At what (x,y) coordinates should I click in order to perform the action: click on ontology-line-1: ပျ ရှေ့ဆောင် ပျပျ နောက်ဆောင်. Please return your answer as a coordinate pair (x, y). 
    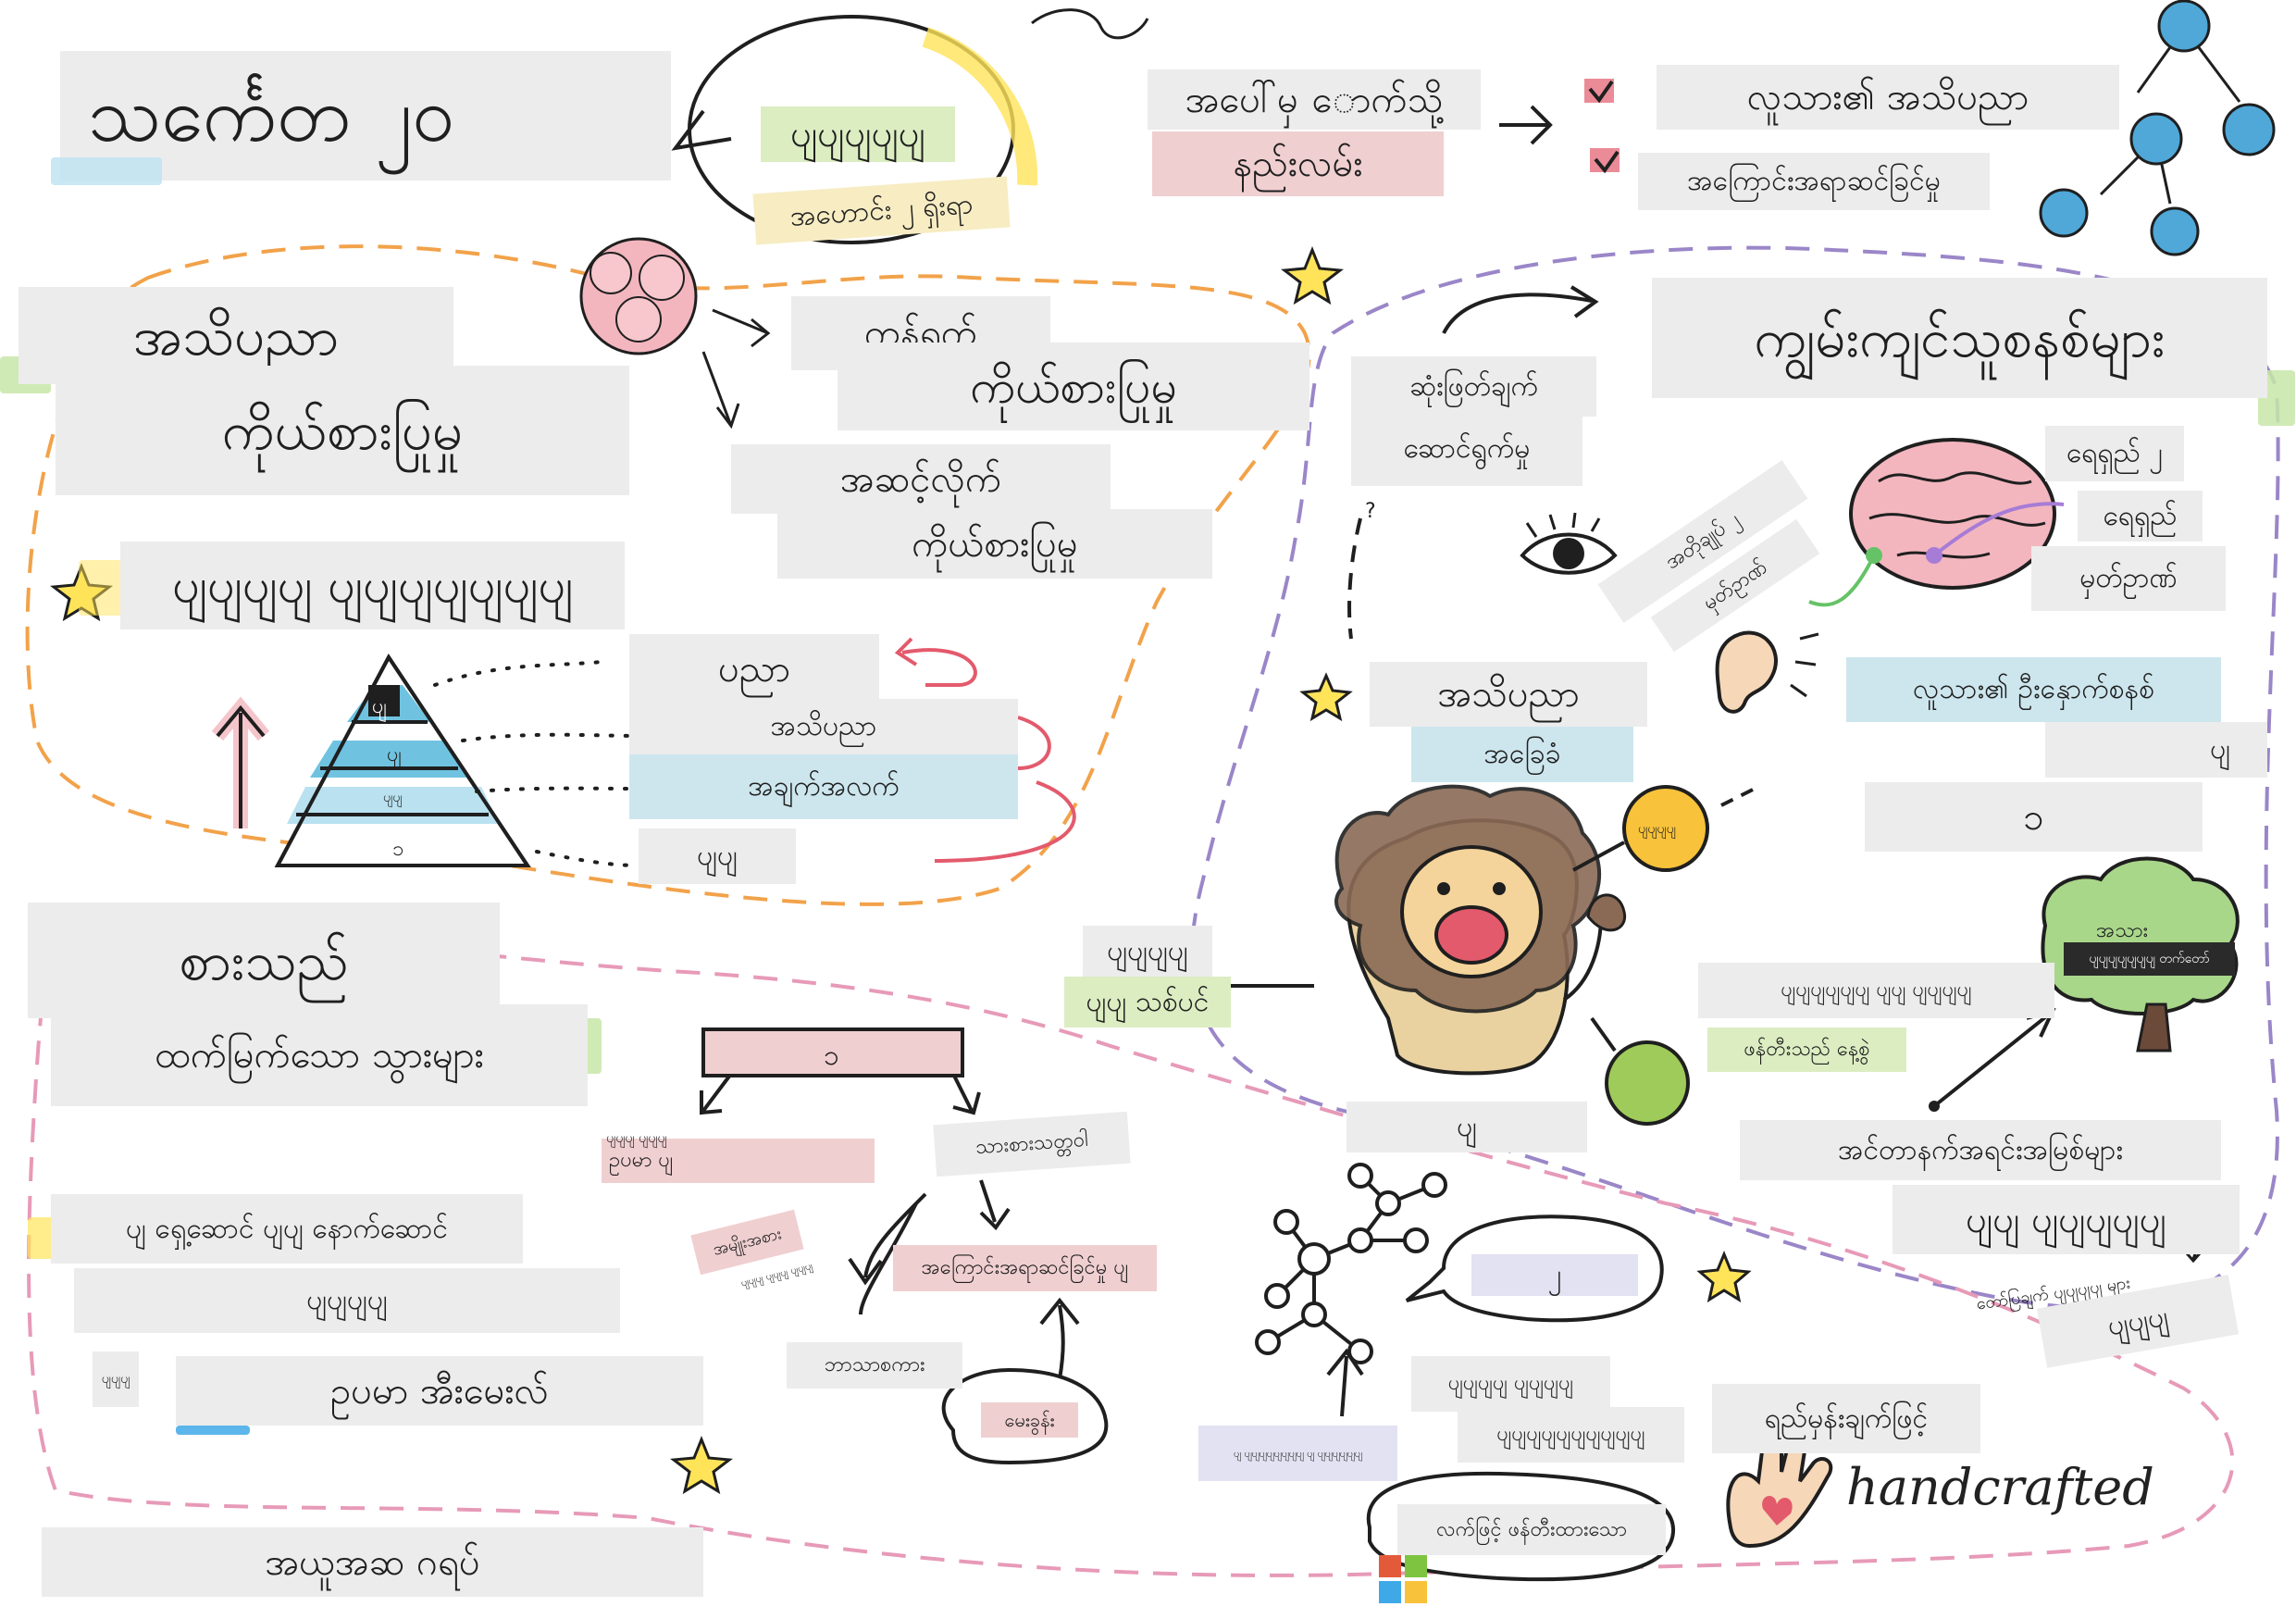
    Looking at the image, I should click on (287, 1229).